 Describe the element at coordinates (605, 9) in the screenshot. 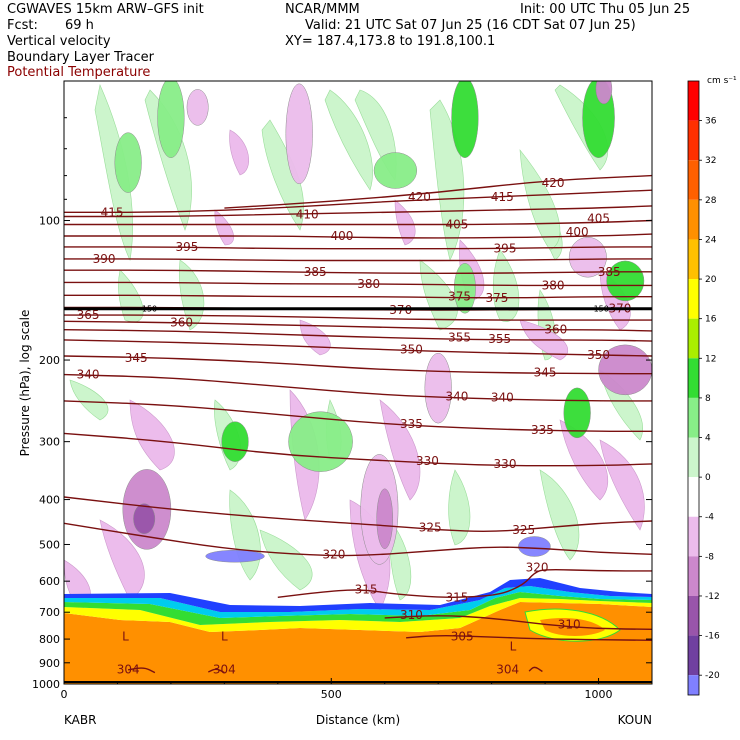

I see `init-time: Init: 00 UTC Thu 05 Jun 25` at that location.